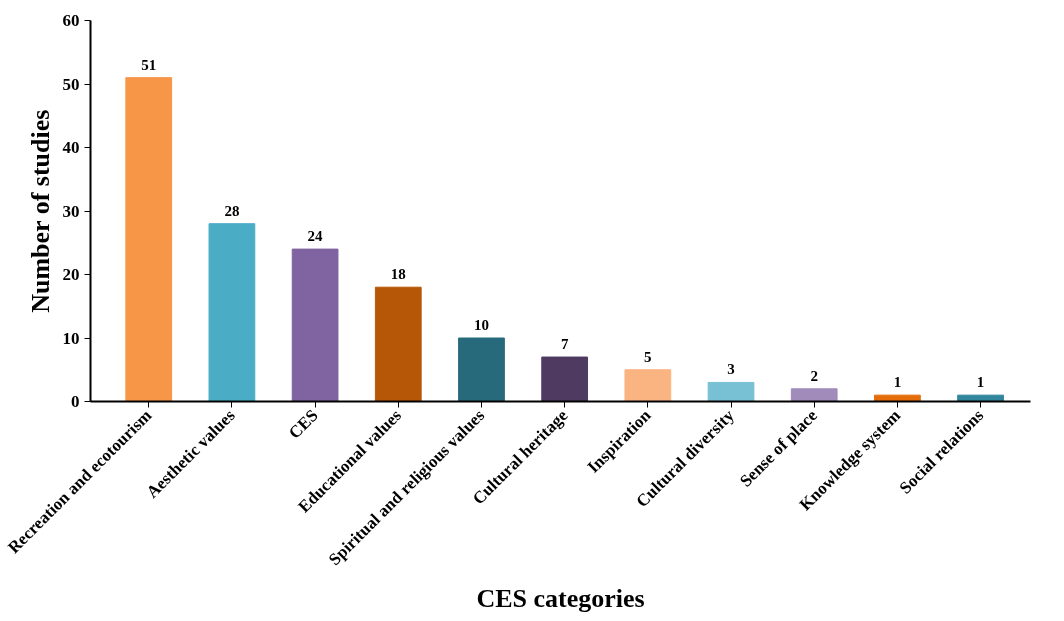 The width and height of the screenshot is (1064, 621). What do you see at coordinates (71, 211) in the screenshot?
I see `y-tick-label: 30` at bounding box center [71, 211].